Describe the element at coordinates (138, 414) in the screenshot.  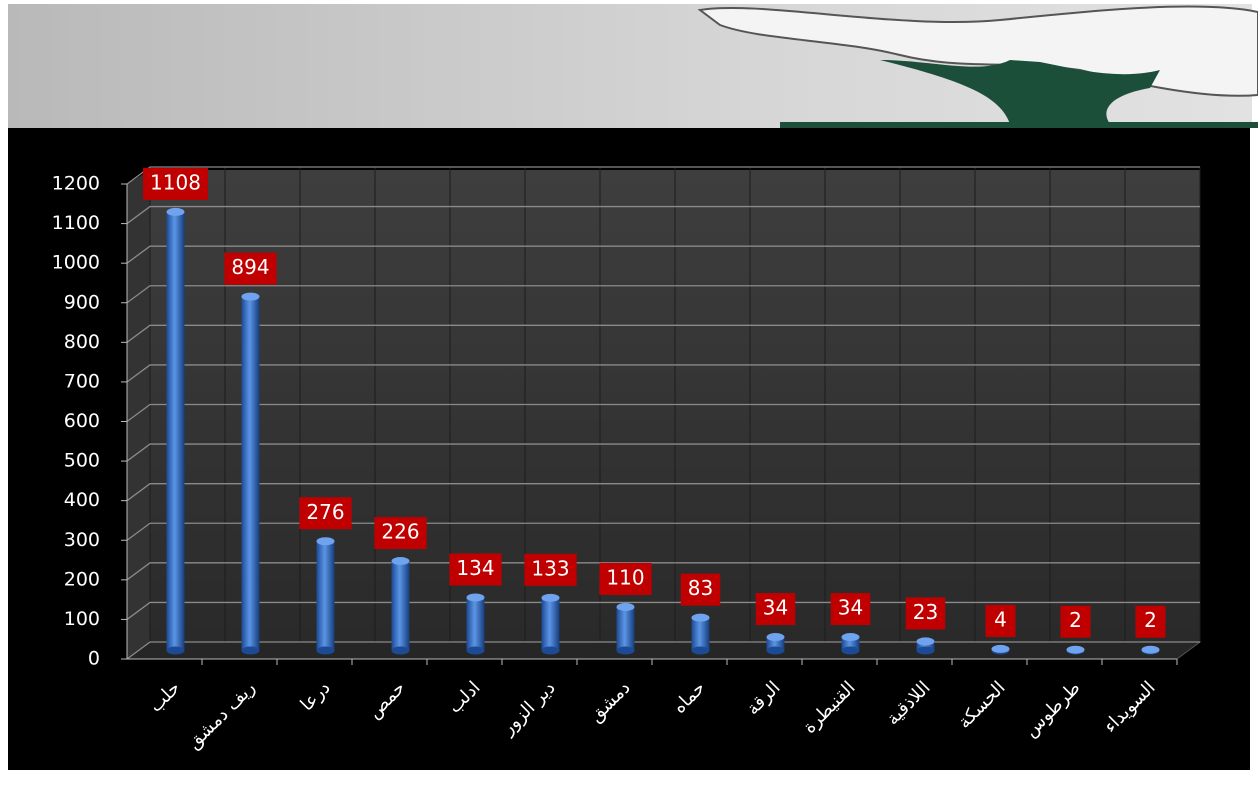
I see `side-wall` at that location.